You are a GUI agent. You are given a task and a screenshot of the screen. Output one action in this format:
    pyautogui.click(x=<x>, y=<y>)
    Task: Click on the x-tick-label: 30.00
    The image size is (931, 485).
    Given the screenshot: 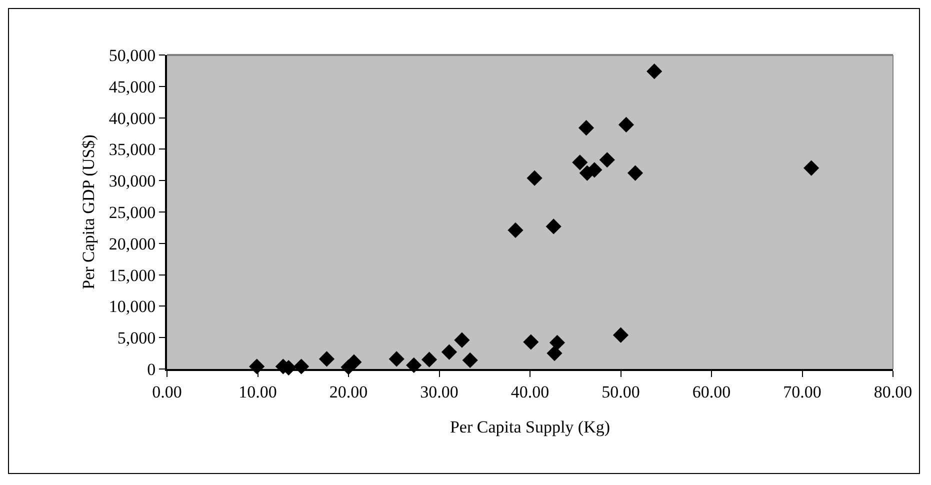 What is the action you would take?
    pyautogui.click(x=439, y=392)
    